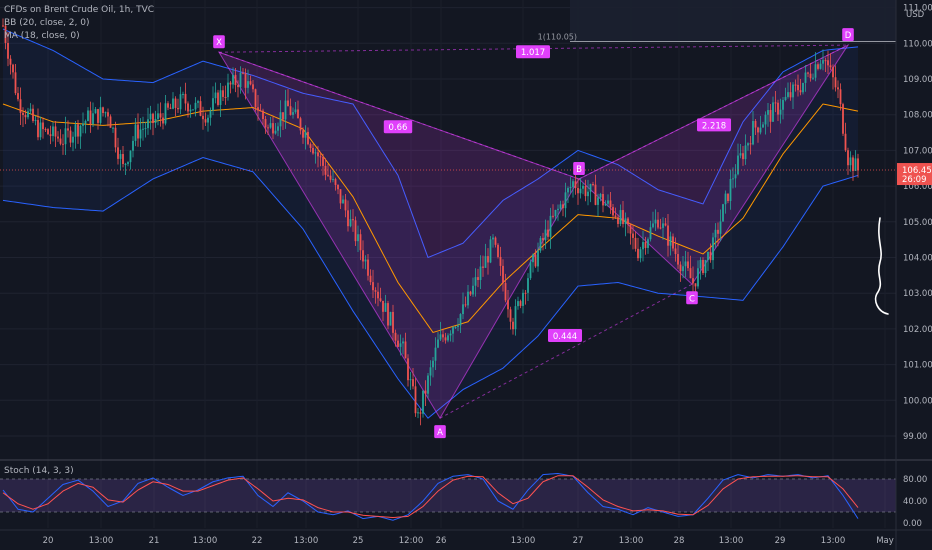  Describe the element at coordinates (565, 336) in the screenshot. I see `pattern-ratio-label: 0.444` at that location.